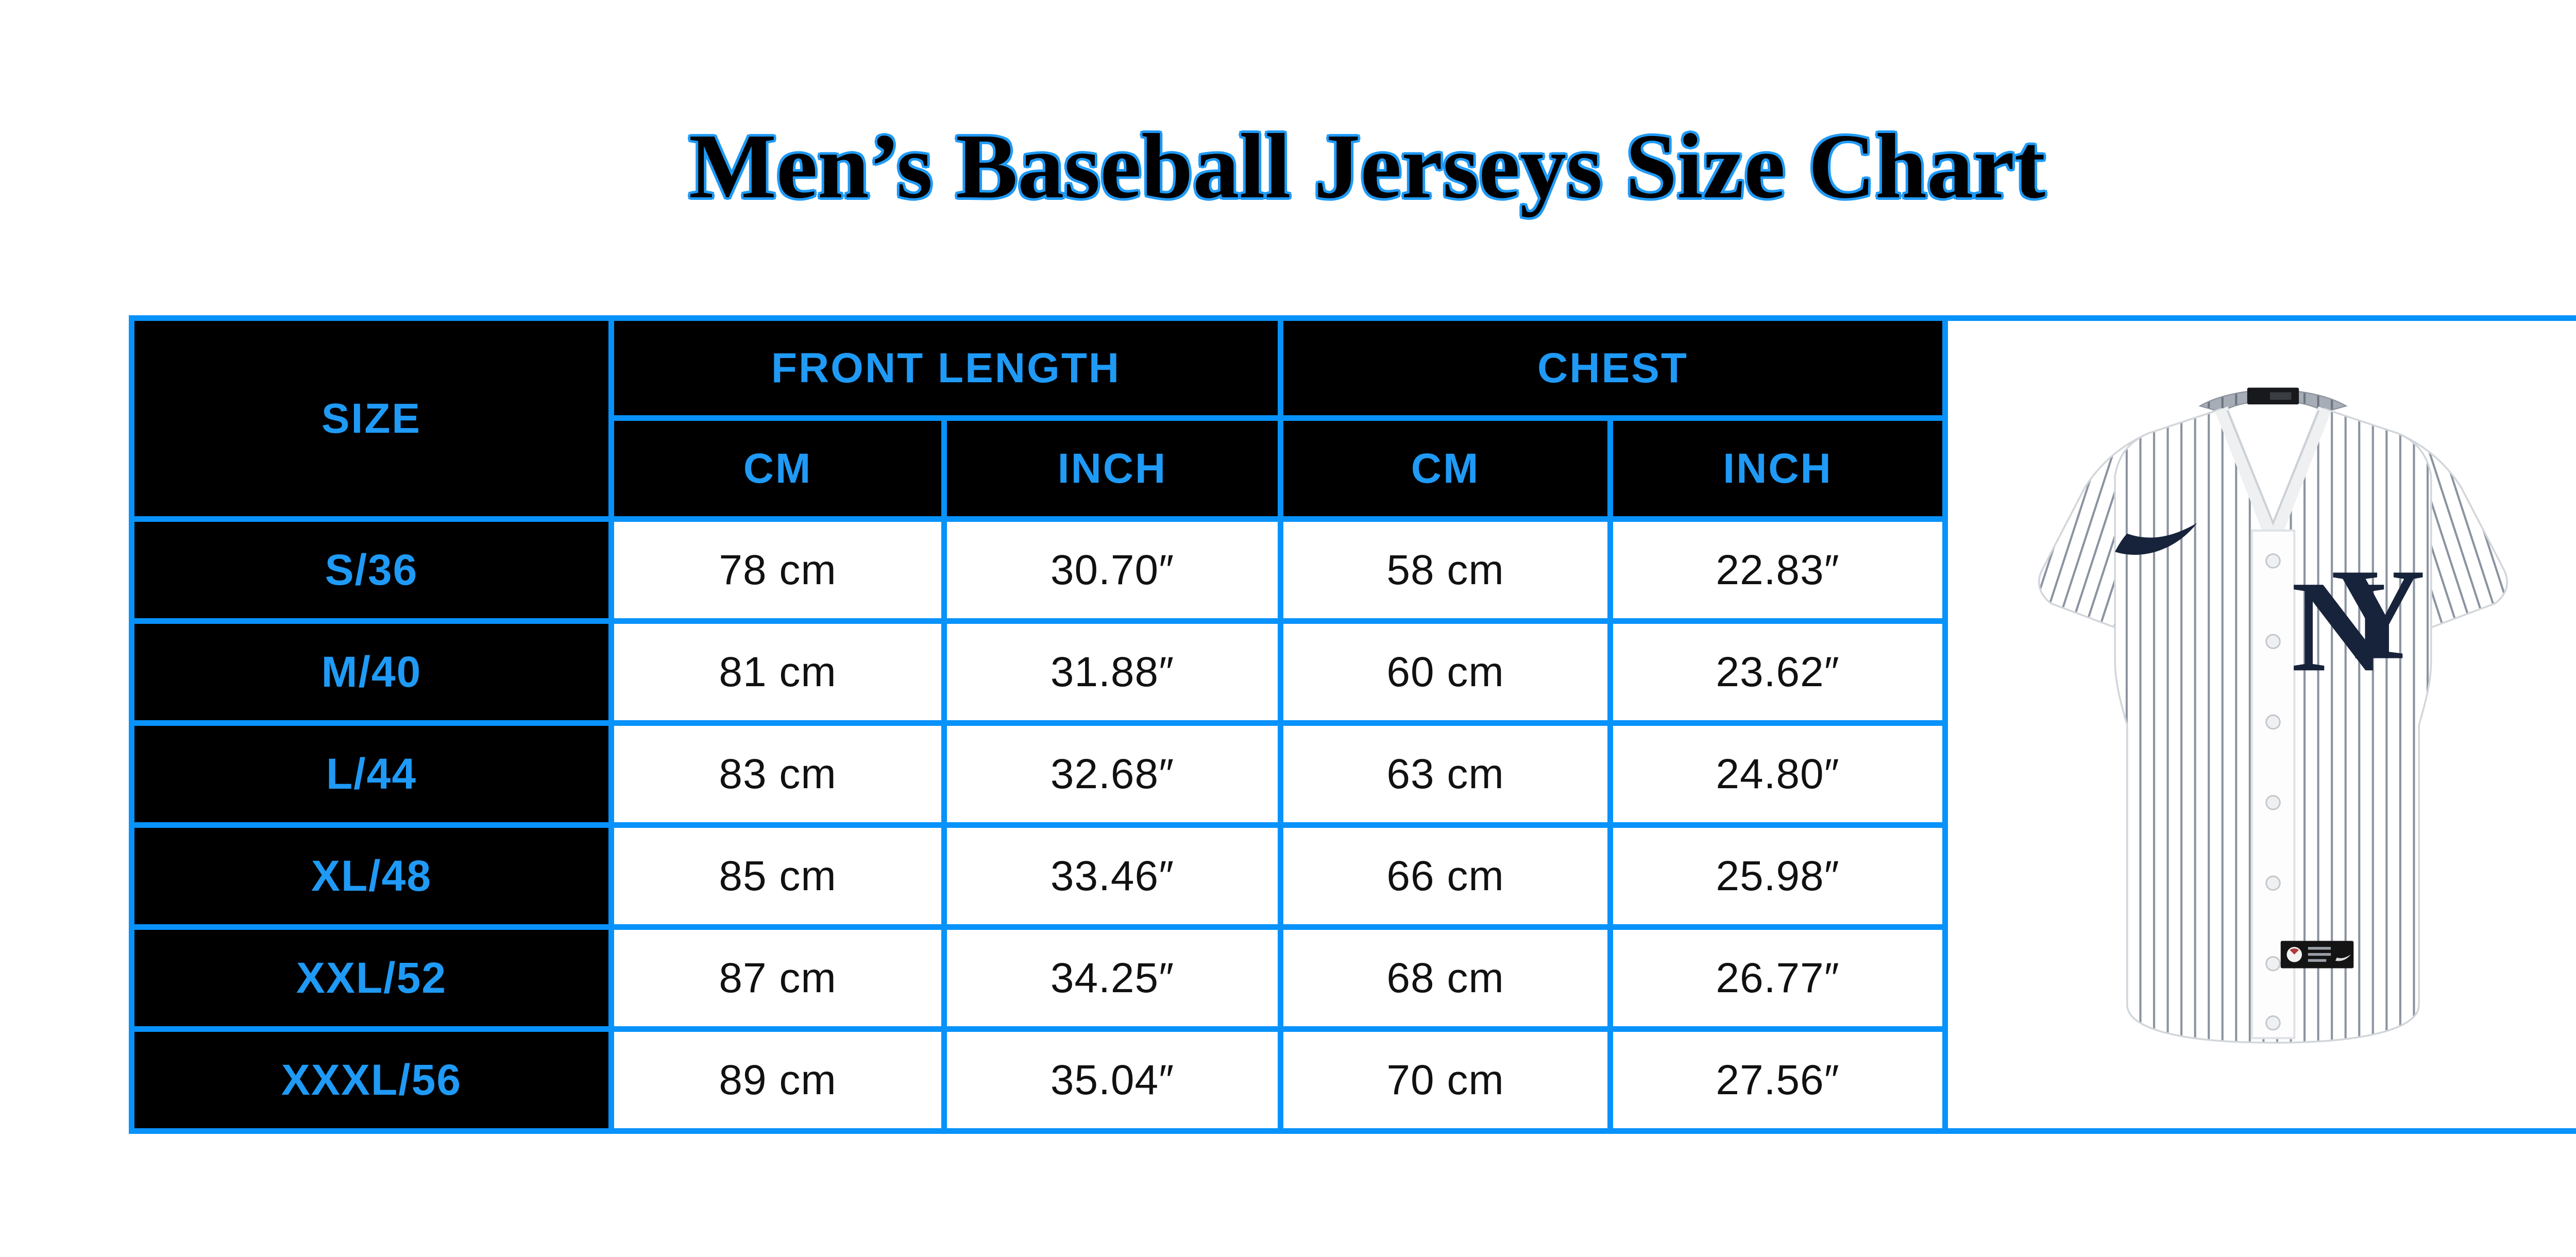 Image resolution: width=2576 pixels, height=1257 pixels. Describe the element at coordinates (1112, 774) in the screenshot. I see `value-cell: 32.68″` at that location.